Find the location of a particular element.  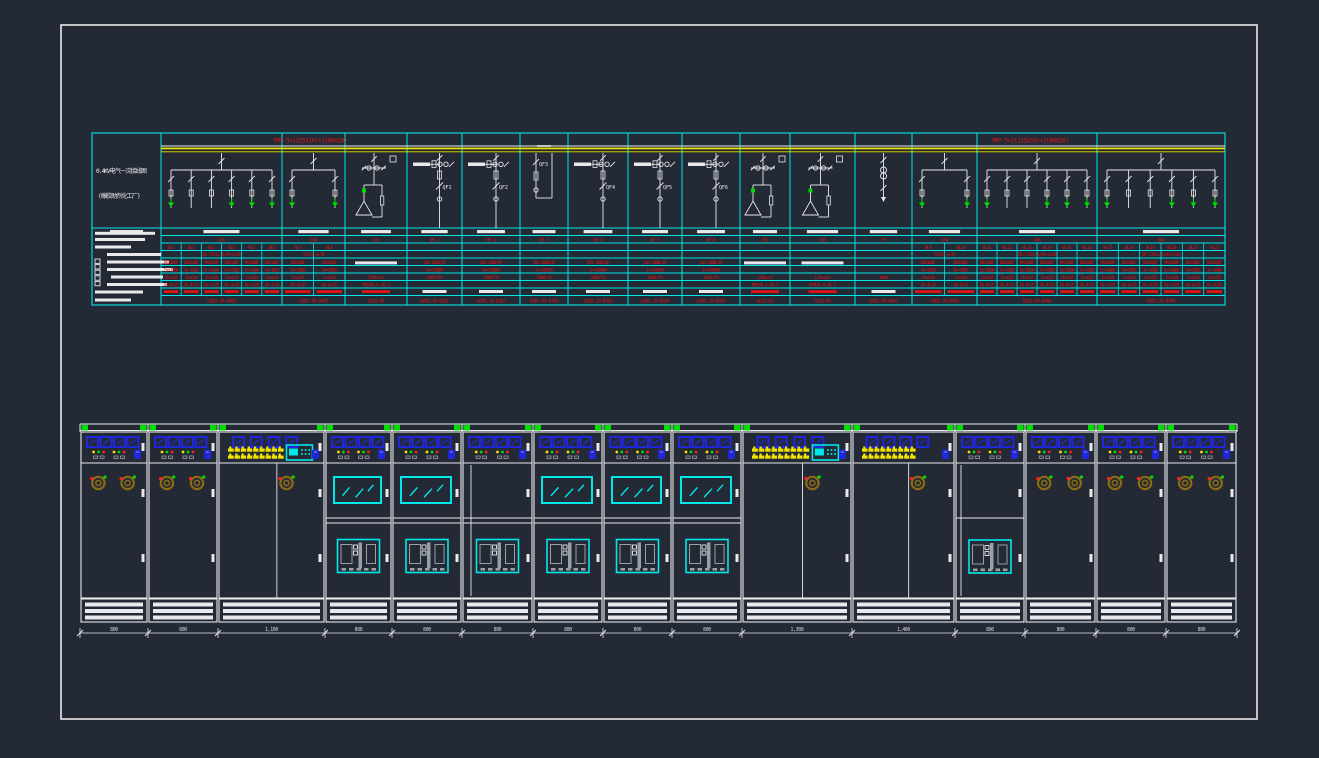

panel-base is located at coordinates (637, 610).